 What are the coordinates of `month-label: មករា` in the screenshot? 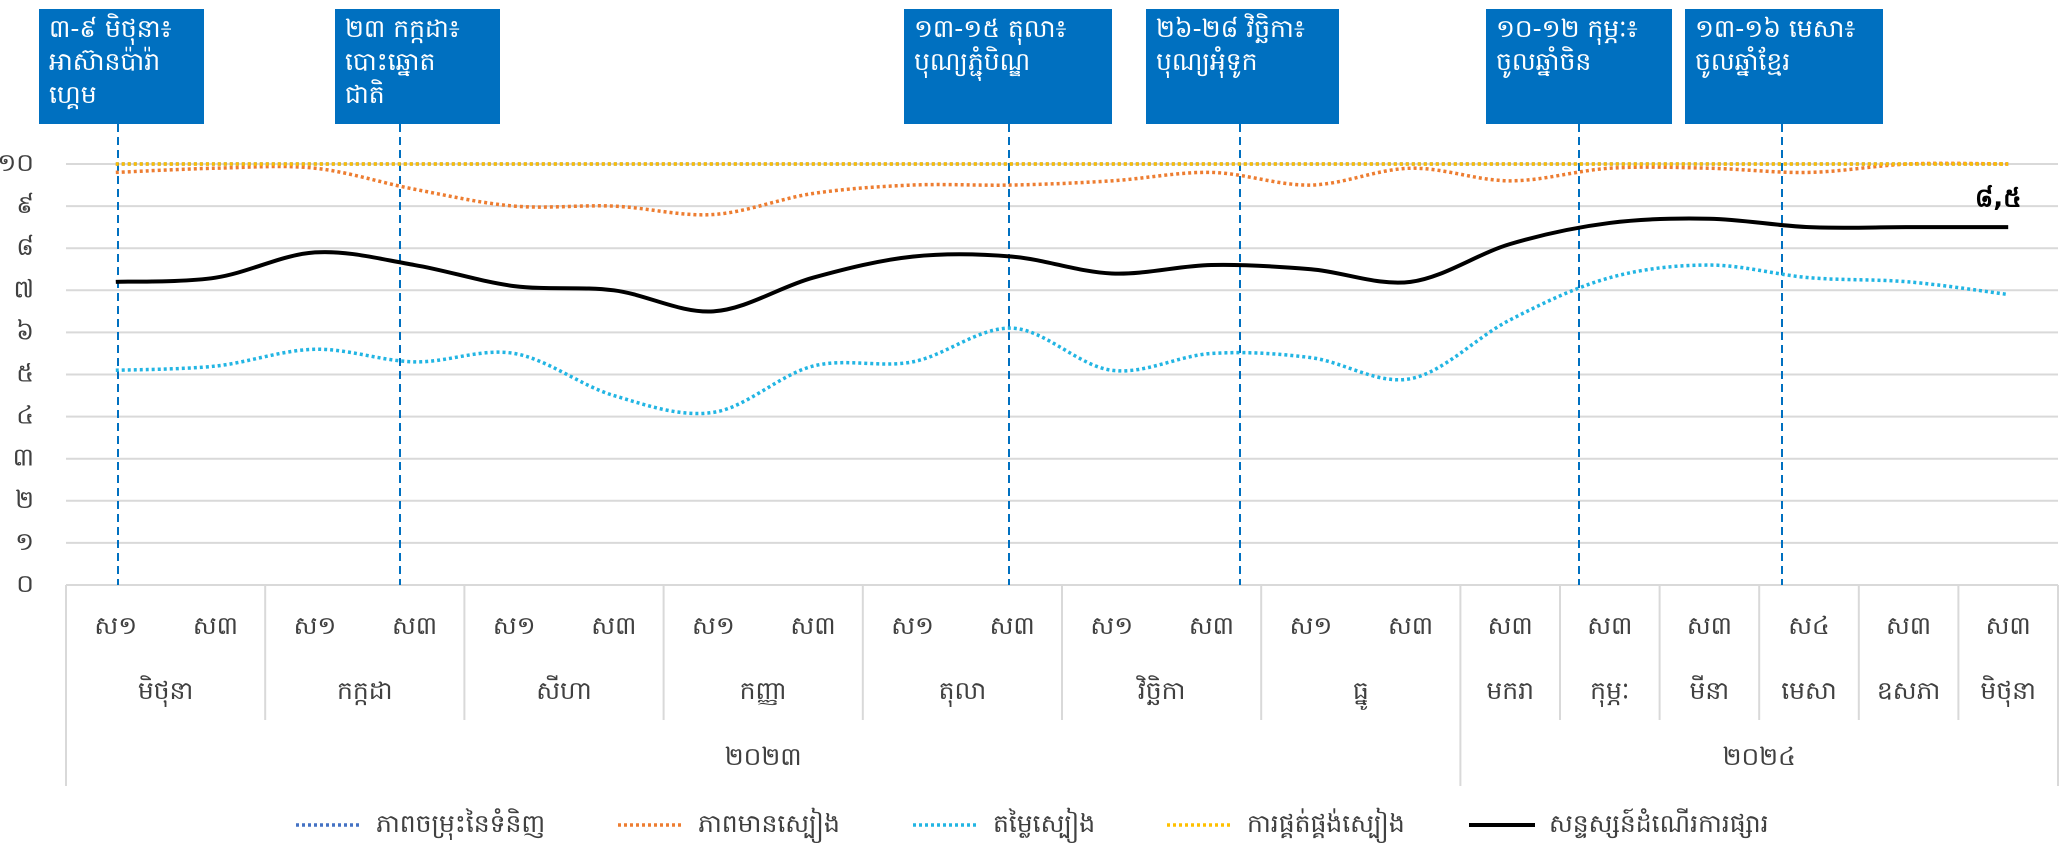 It's located at (1510, 690).